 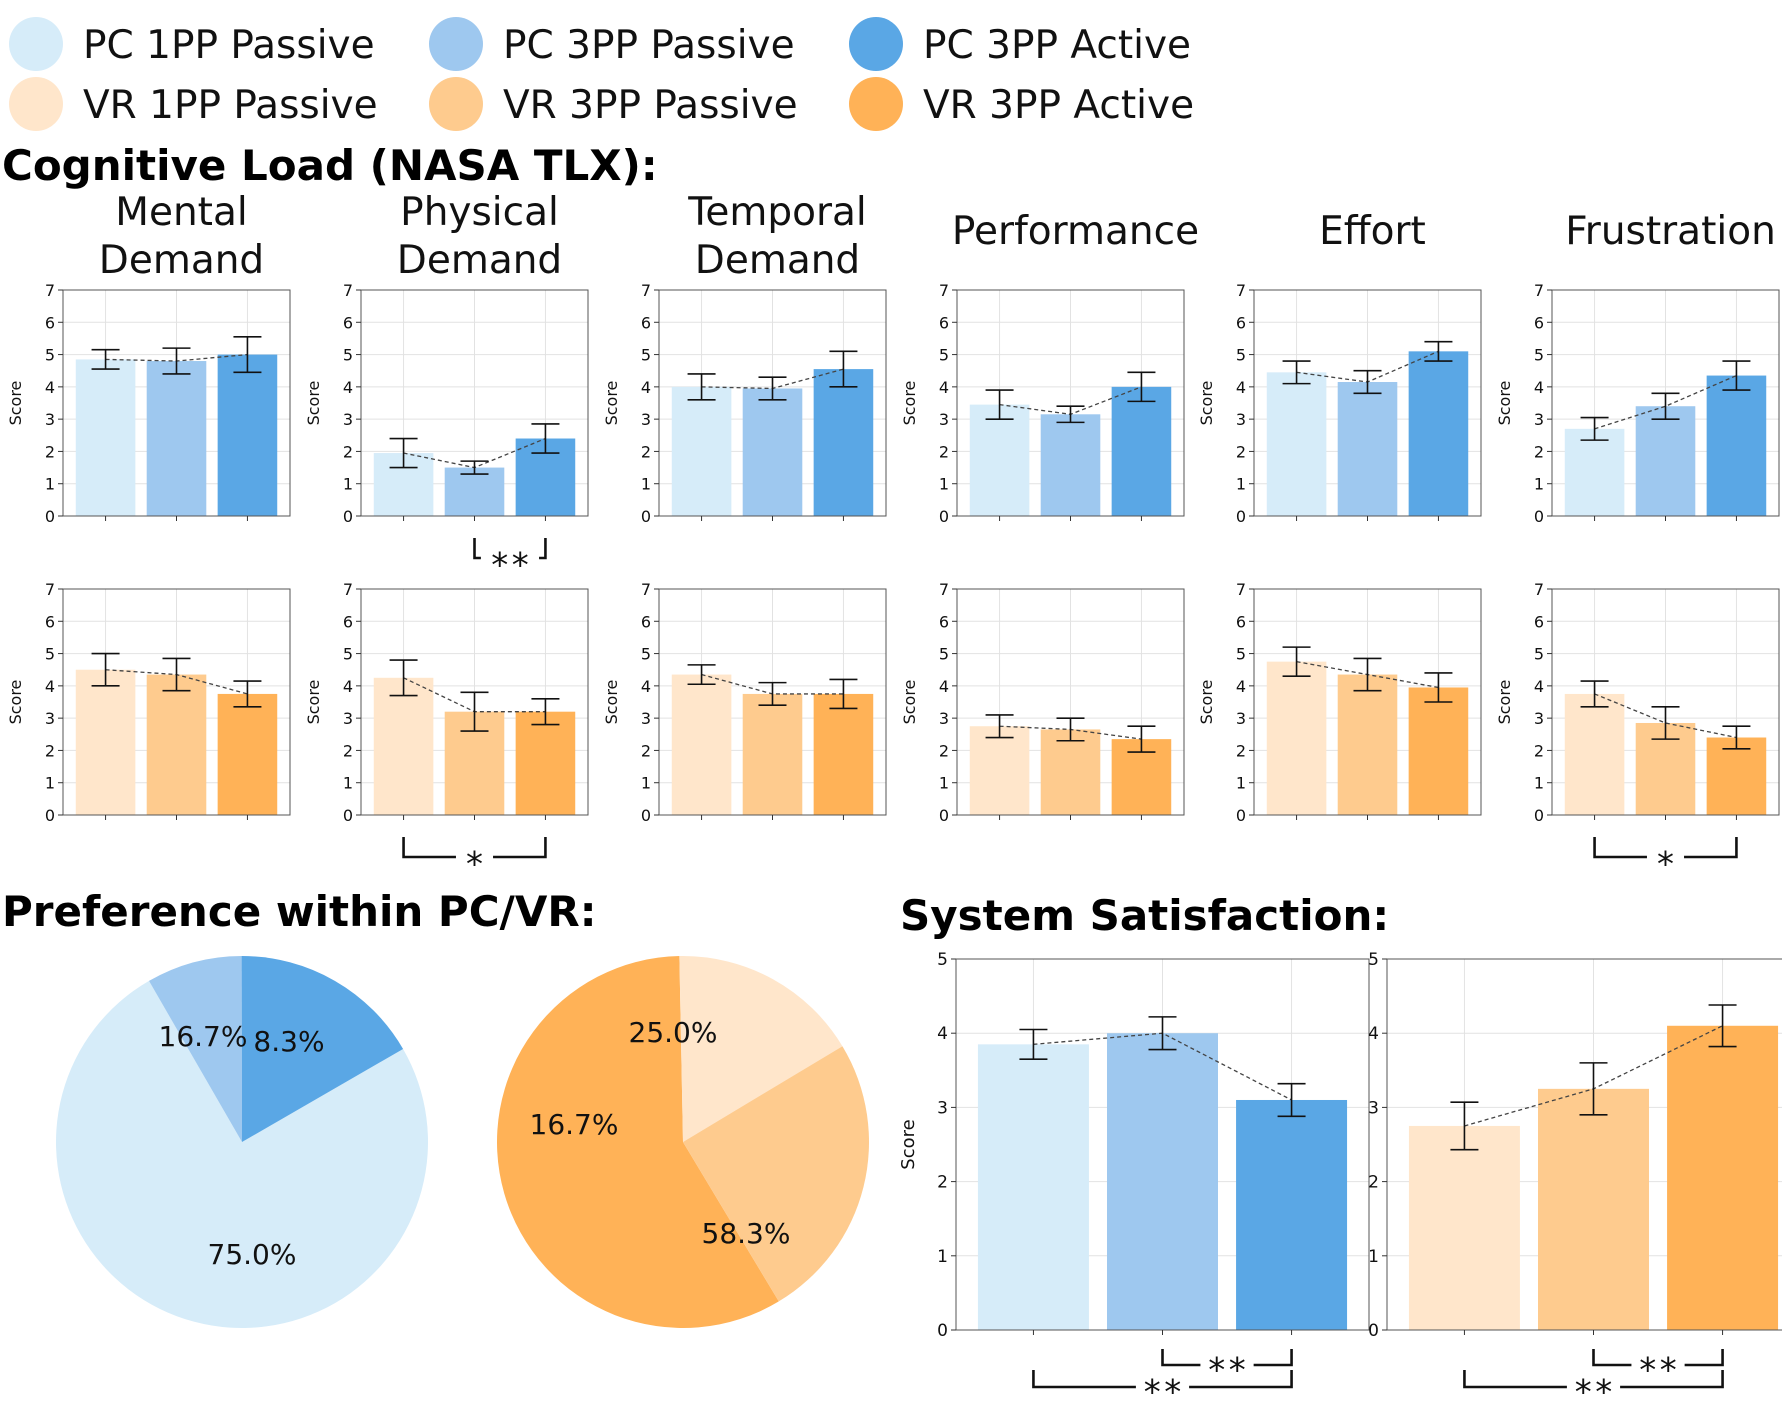 What do you see at coordinates (1075, 231) in the screenshot?
I see `panel-title: Performance` at bounding box center [1075, 231].